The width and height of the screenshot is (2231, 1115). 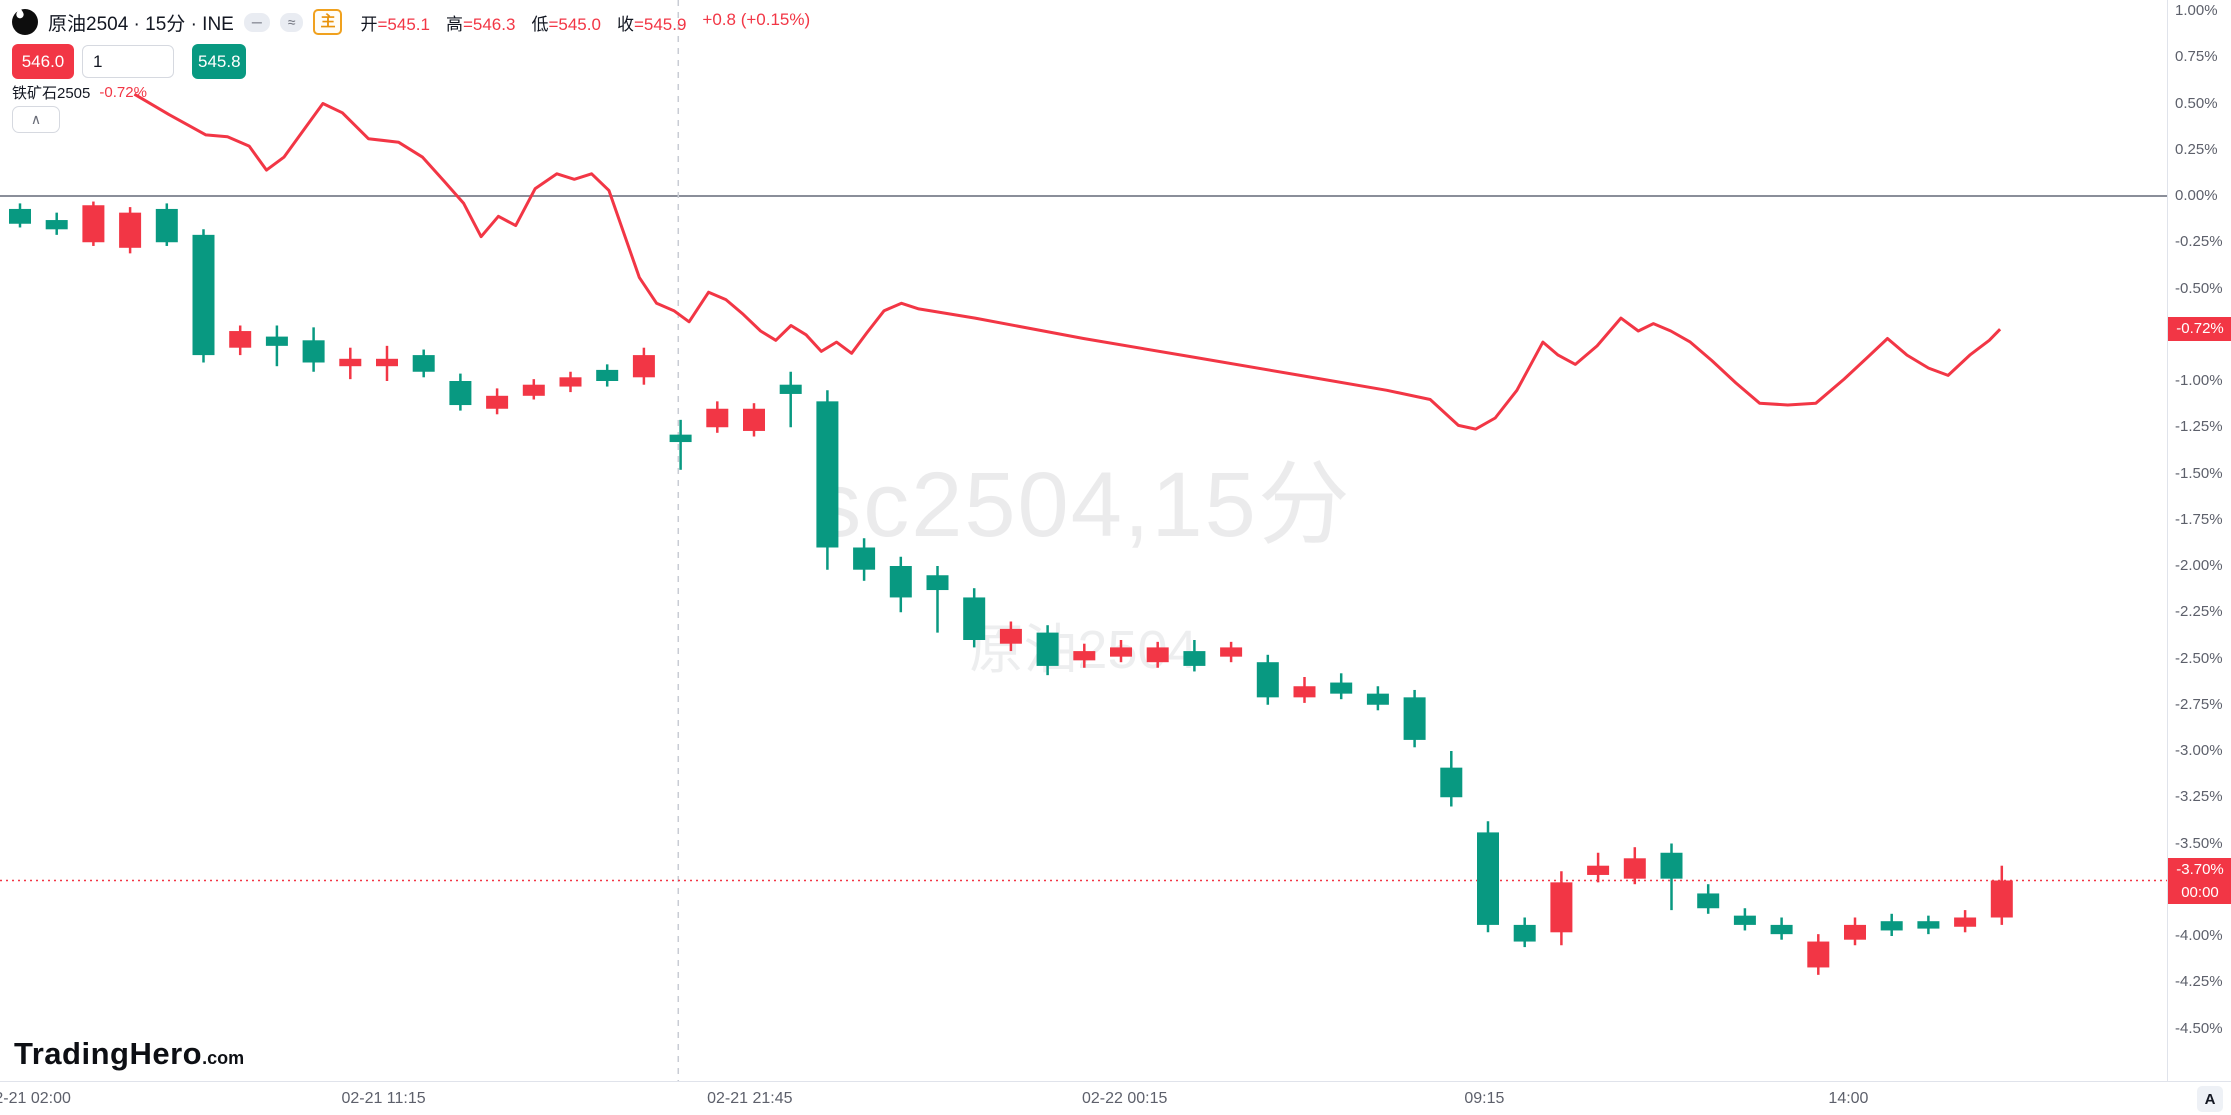 I want to click on price-tick: -2.00%, so click(x=2199, y=565).